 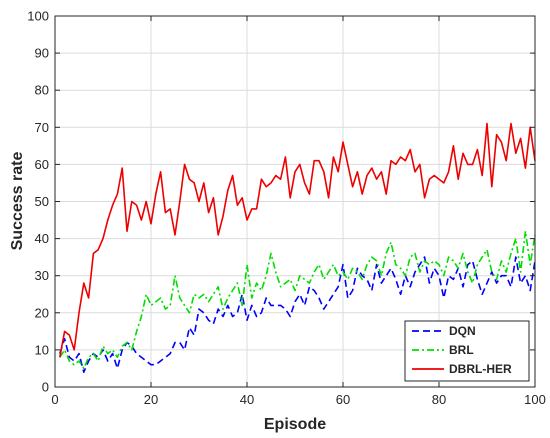 What do you see at coordinates (247, 399) in the screenshot?
I see `x-tick-label: 40` at bounding box center [247, 399].